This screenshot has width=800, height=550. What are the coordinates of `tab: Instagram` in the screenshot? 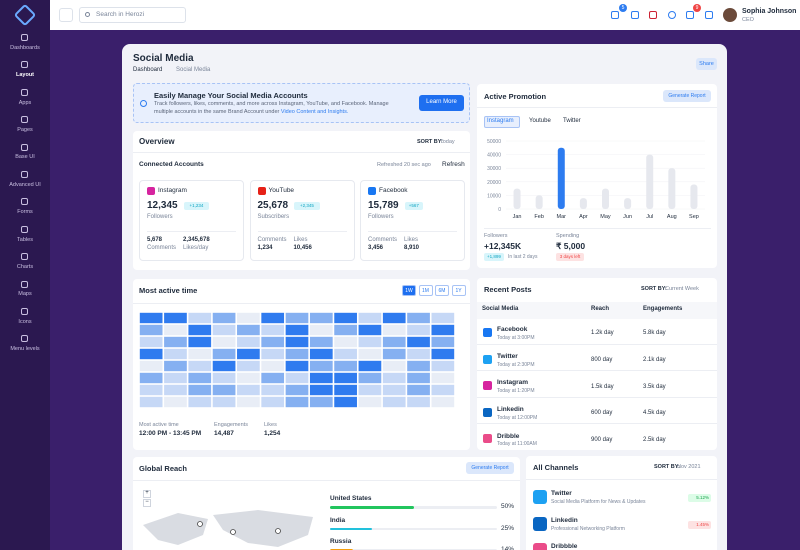 It's located at (500, 121).